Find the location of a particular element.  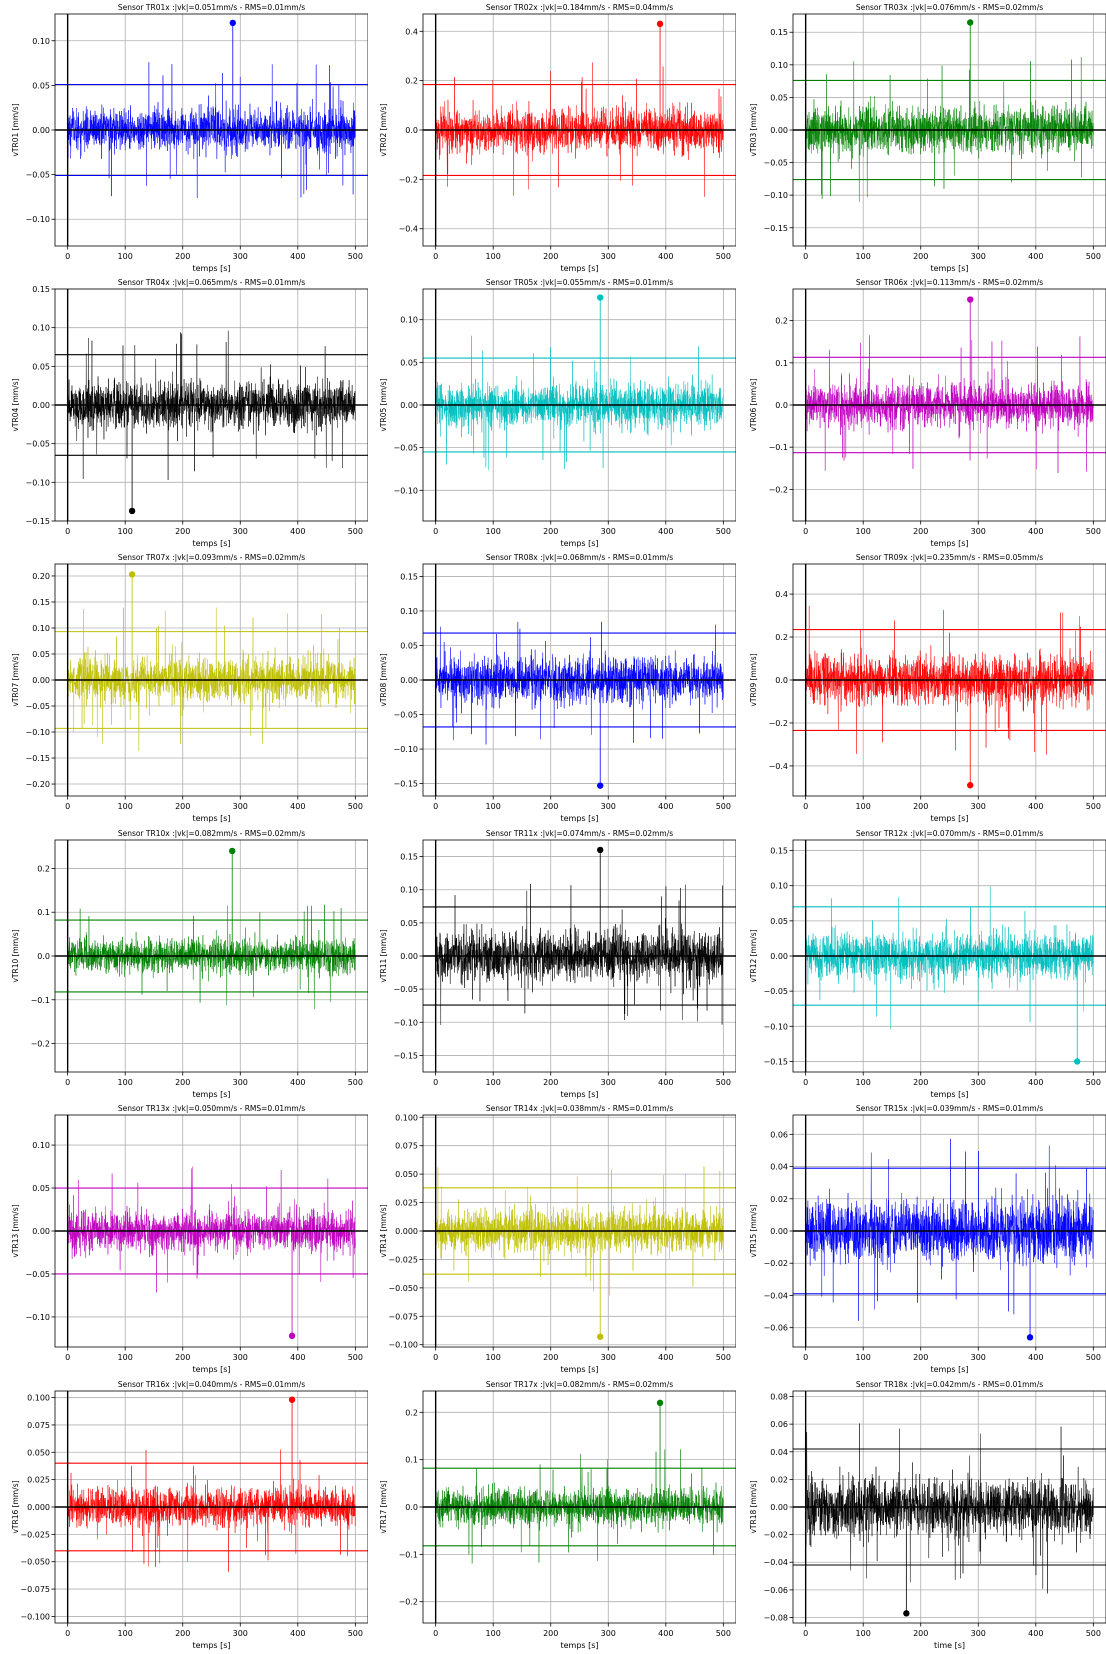

y-tick-label: −0.04 is located at coordinates (775, 1562).